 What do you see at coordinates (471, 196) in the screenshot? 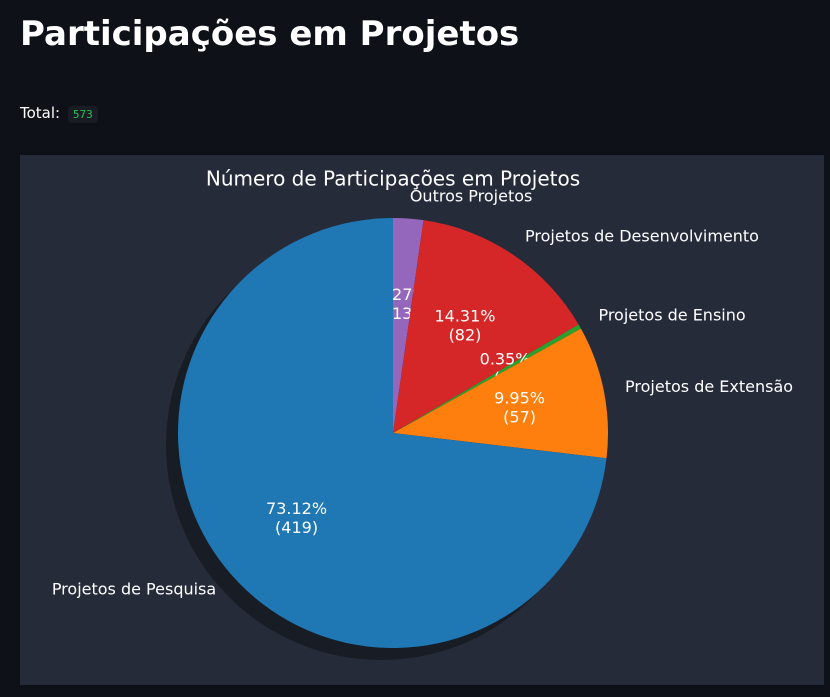
I see `slice-label: Outros Projetos` at bounding box center [471, 196].